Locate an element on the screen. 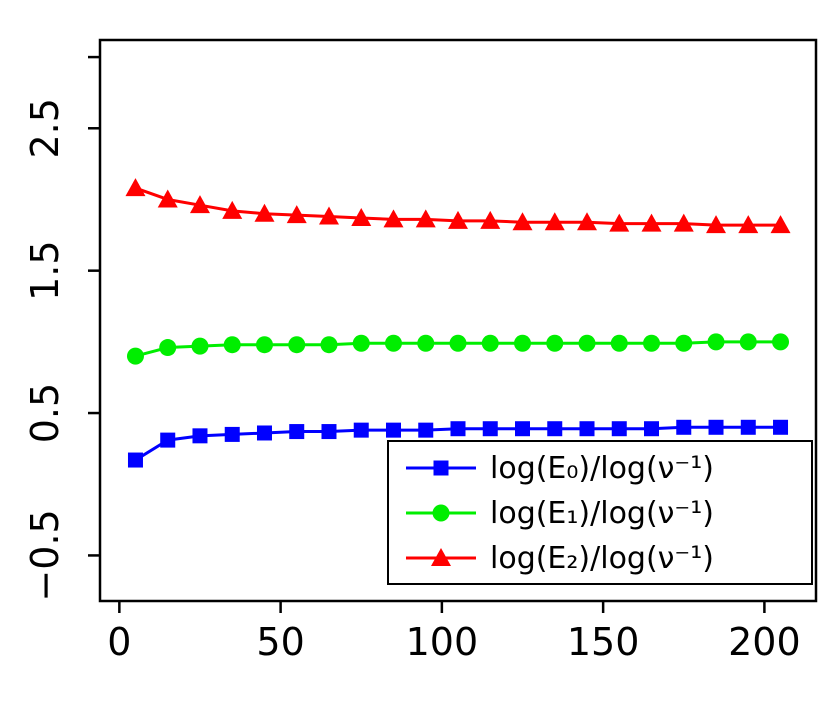  x-tick-label: 100 is located at coordinates (442, 642).